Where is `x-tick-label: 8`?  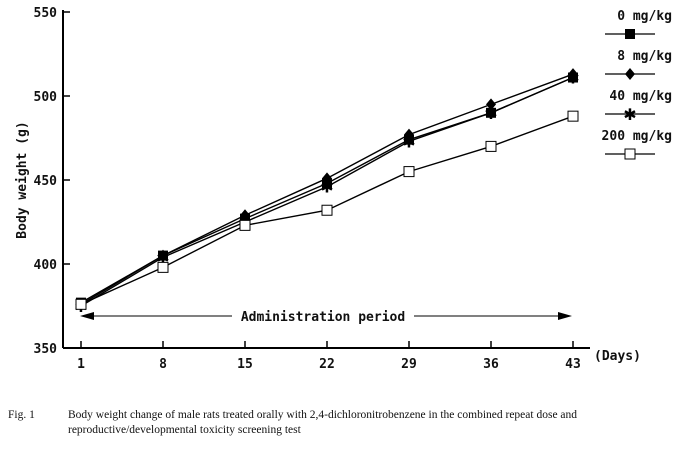
x-tick-label: 8 is located at coordinates (163, 364).